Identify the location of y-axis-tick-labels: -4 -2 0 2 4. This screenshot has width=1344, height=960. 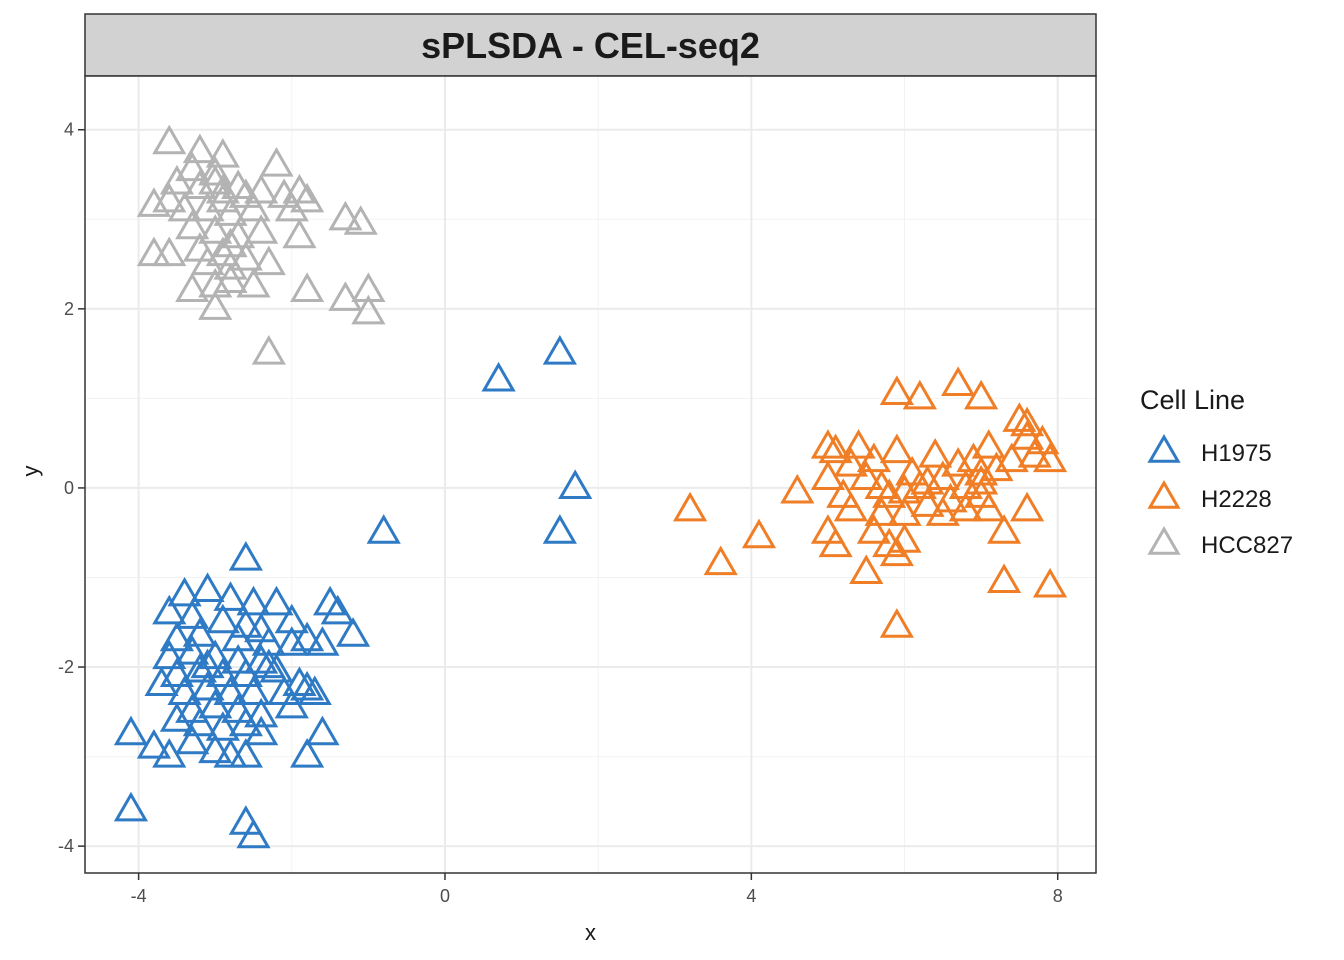
(66, 488).